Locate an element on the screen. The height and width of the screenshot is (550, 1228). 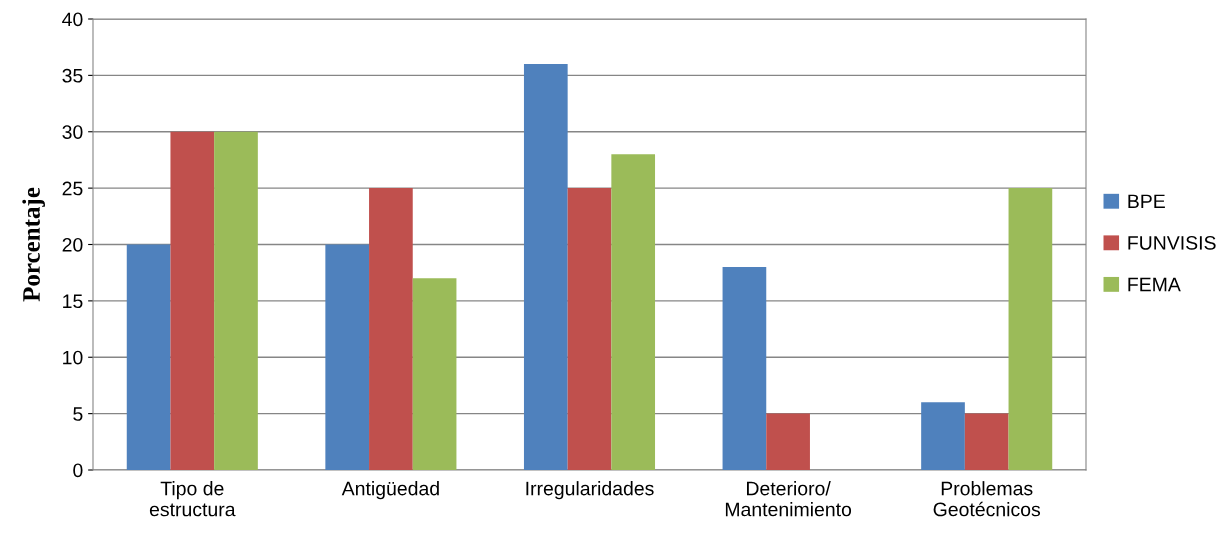
y-tick-label: 20 is located at coordinates (72, 244).